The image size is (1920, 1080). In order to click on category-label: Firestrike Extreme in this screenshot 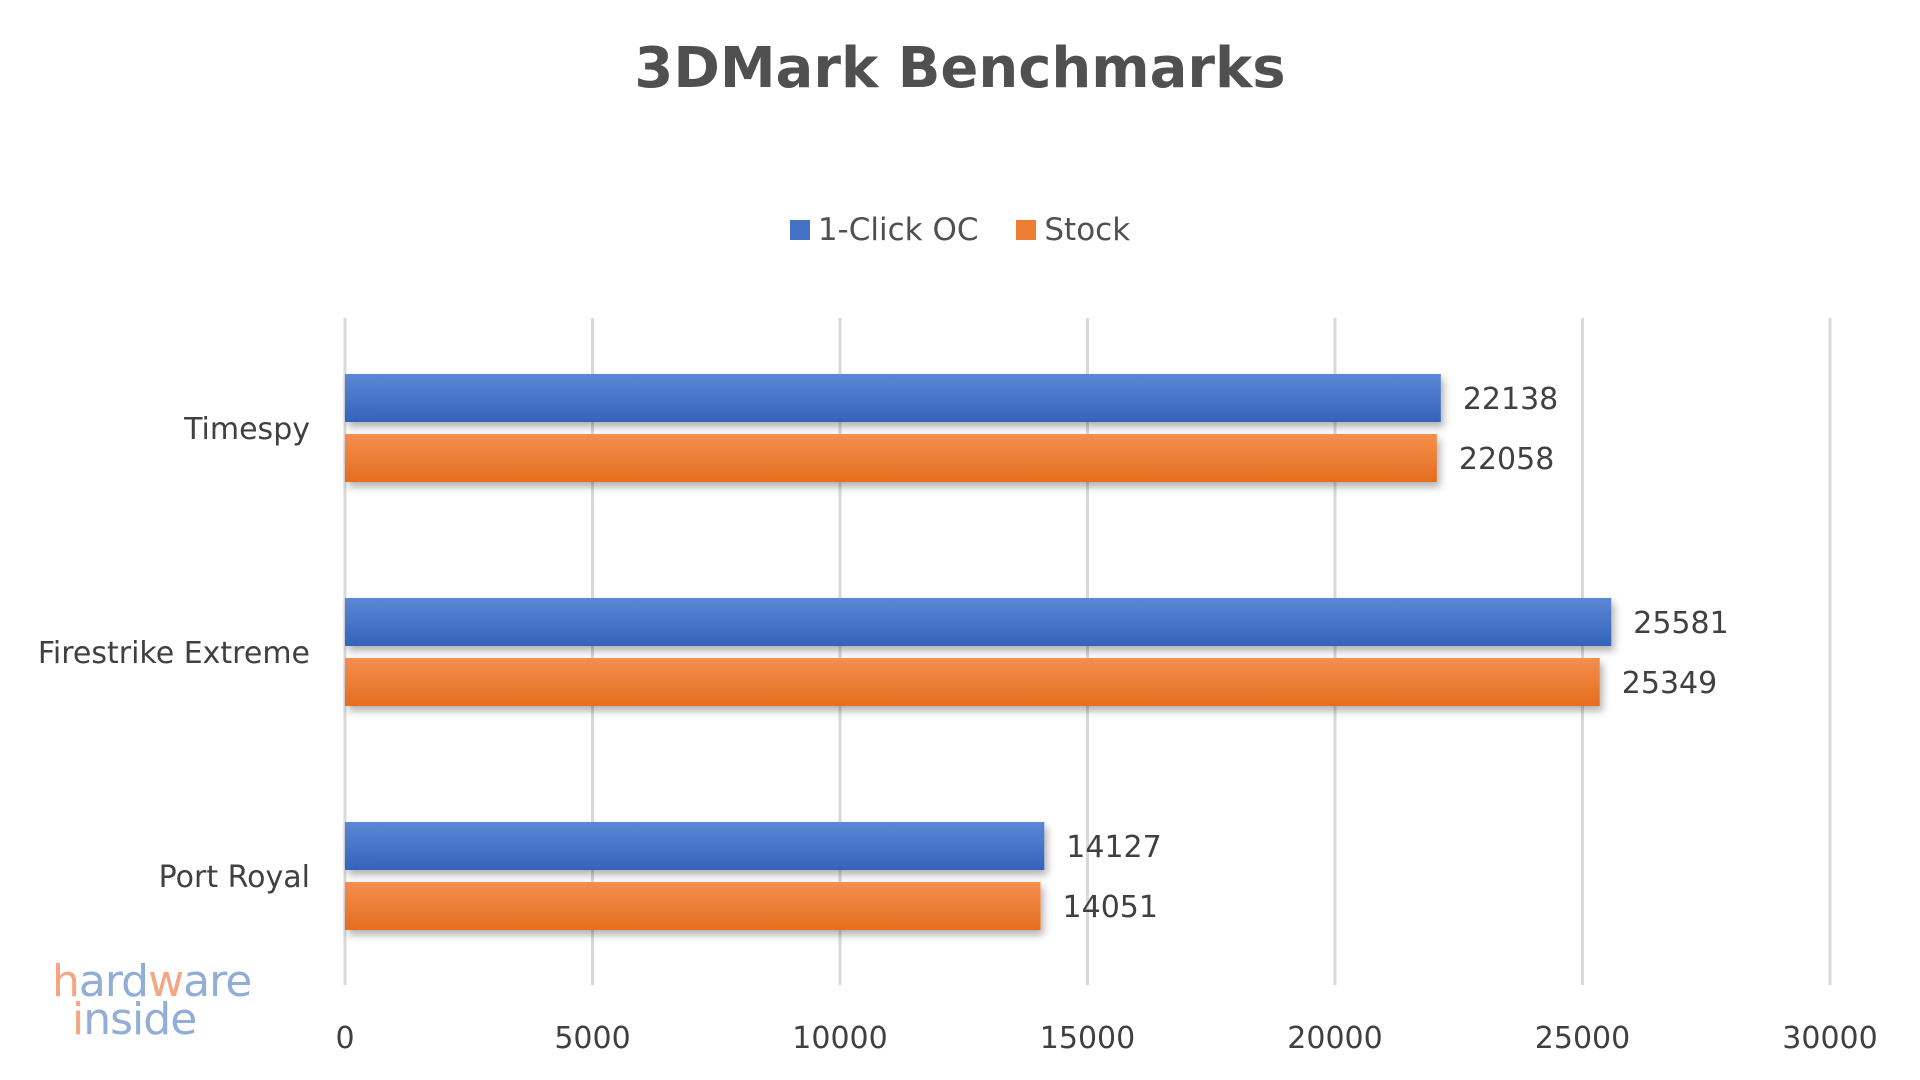, I will do `click(174, 653)`.